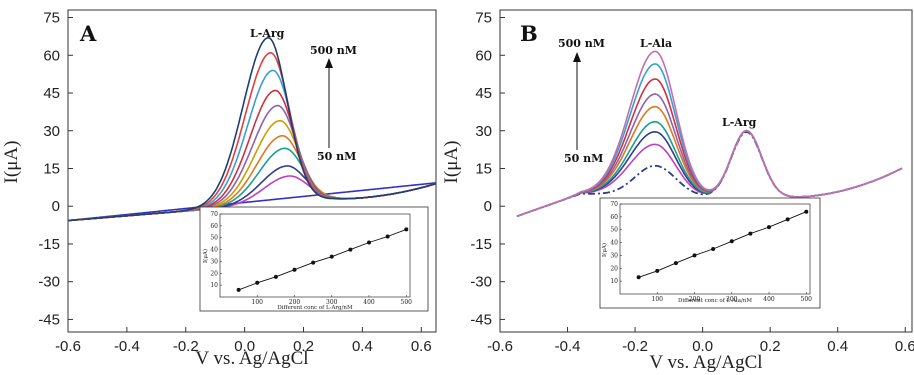 This screenshot has height=375, width=914. Describe the element at coordinates (614, 281) in the screenshot. I see `panel-b-inset-y-tick-label: 10` at that location.